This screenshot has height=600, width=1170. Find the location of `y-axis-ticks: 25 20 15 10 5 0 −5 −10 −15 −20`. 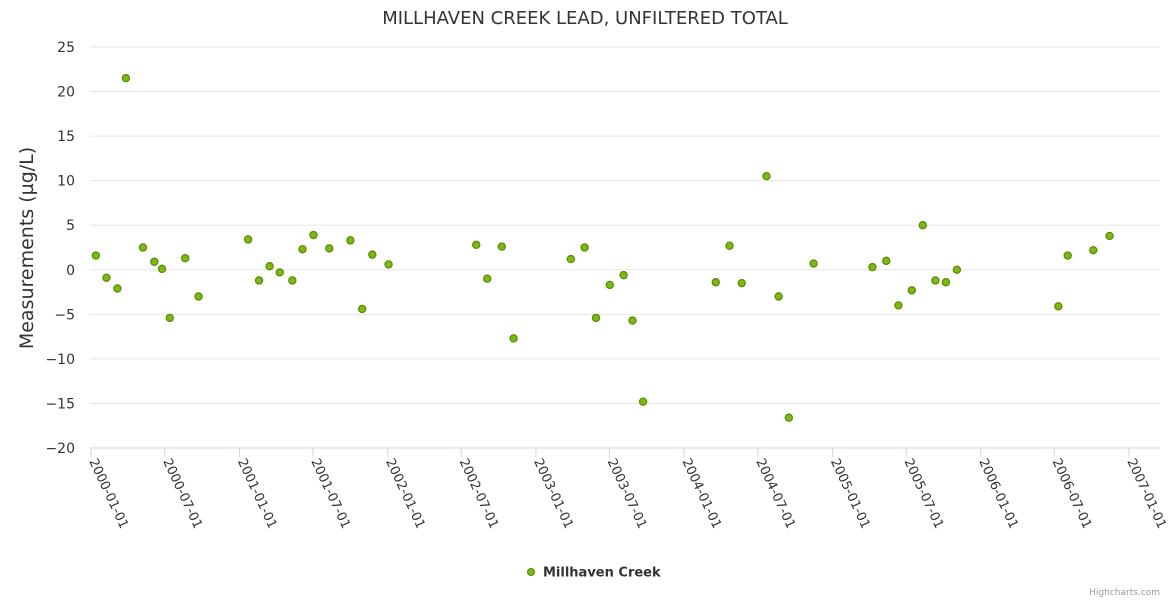

y-axis-ticks: 25 20 15 10 5 0 −5 −10 −15 −20 is located at coordinates (60, 248).